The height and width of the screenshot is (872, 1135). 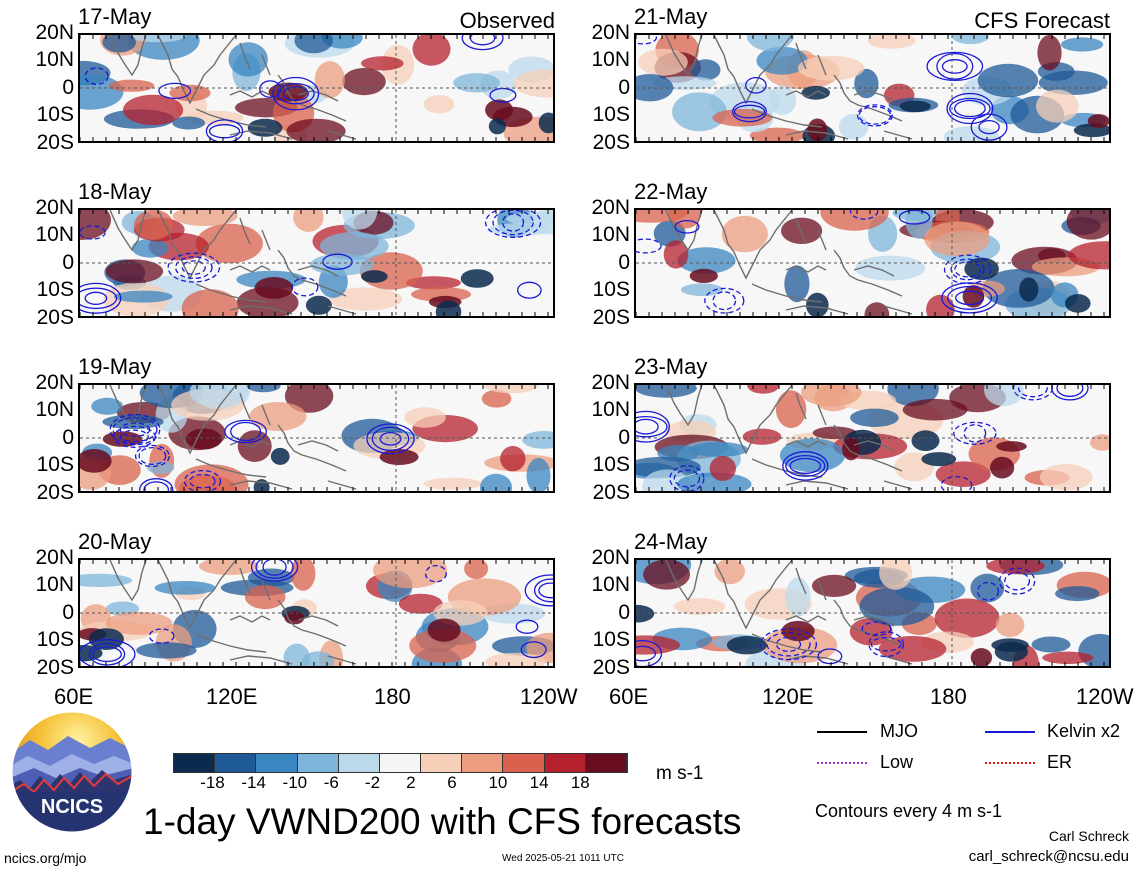 What do you see at coordinates (442, 821) in the screenshot?
I see `figure-title: 1-day VWND200 with CFS forecasts` at bounding box center [442, 821].